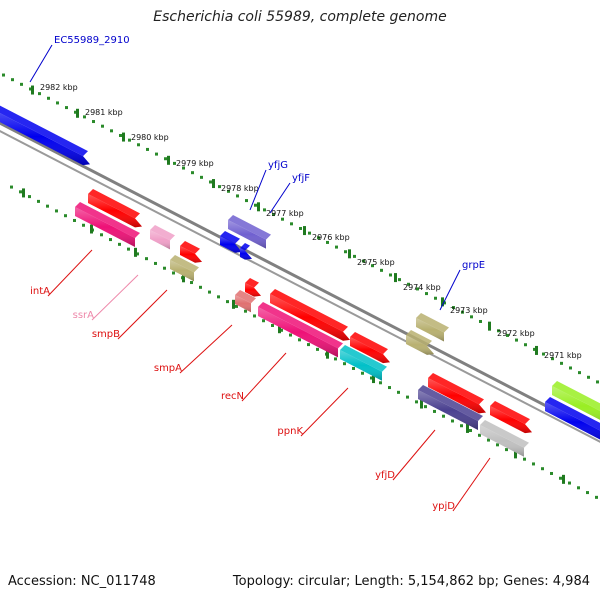 This screenshot has width=600, height=600. What do you see at coordinates (232, 396) in the screenshot?
I see `gene-label: recN` at bounding box center [232, 396].